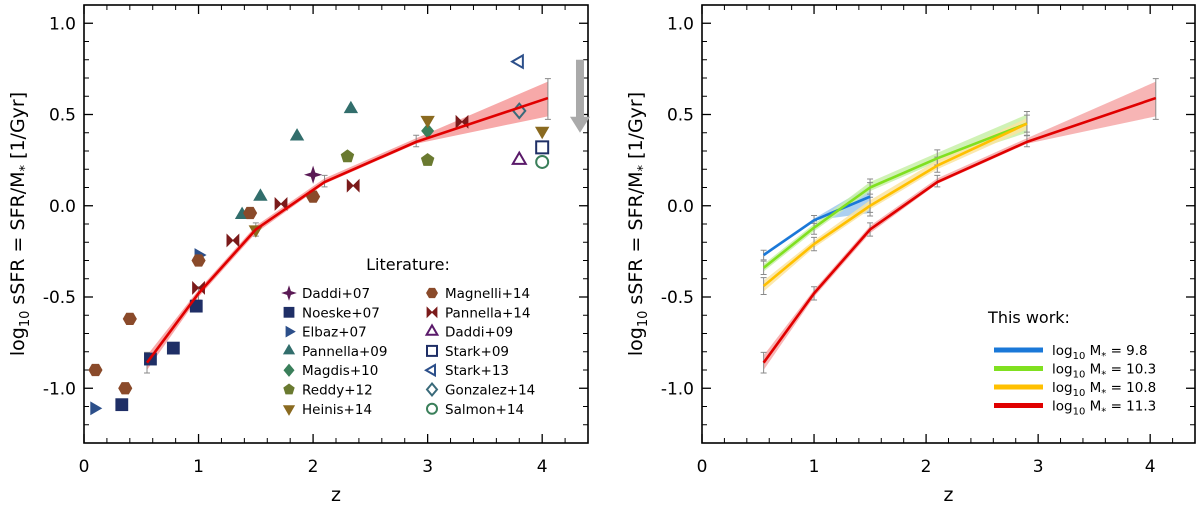  Describe the element at coordinates (1104, 371) in the screenshot. I see `legend-label: log10 M* = 10.3` at that location.